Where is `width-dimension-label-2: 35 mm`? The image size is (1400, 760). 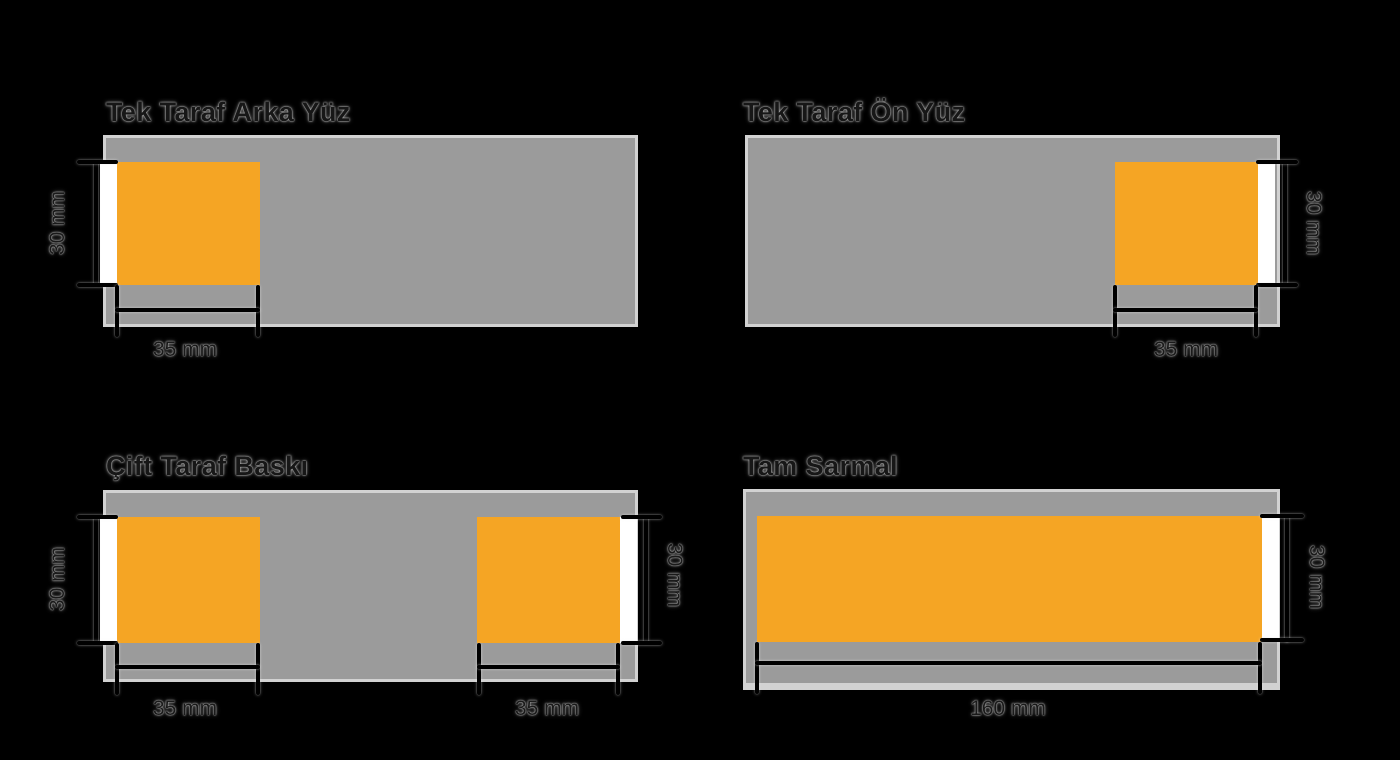 width-dimension-label-2: 35 mm is located at coordinates (547, 708).